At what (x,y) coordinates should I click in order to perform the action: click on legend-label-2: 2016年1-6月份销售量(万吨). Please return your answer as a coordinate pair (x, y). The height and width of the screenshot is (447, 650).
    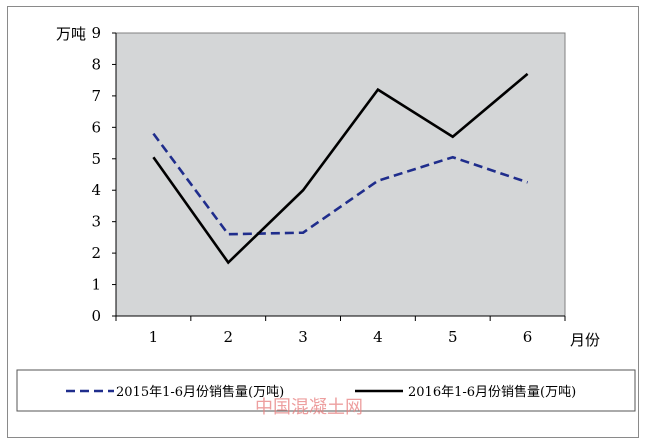
    Looking at the image, I should click on (492, 392).